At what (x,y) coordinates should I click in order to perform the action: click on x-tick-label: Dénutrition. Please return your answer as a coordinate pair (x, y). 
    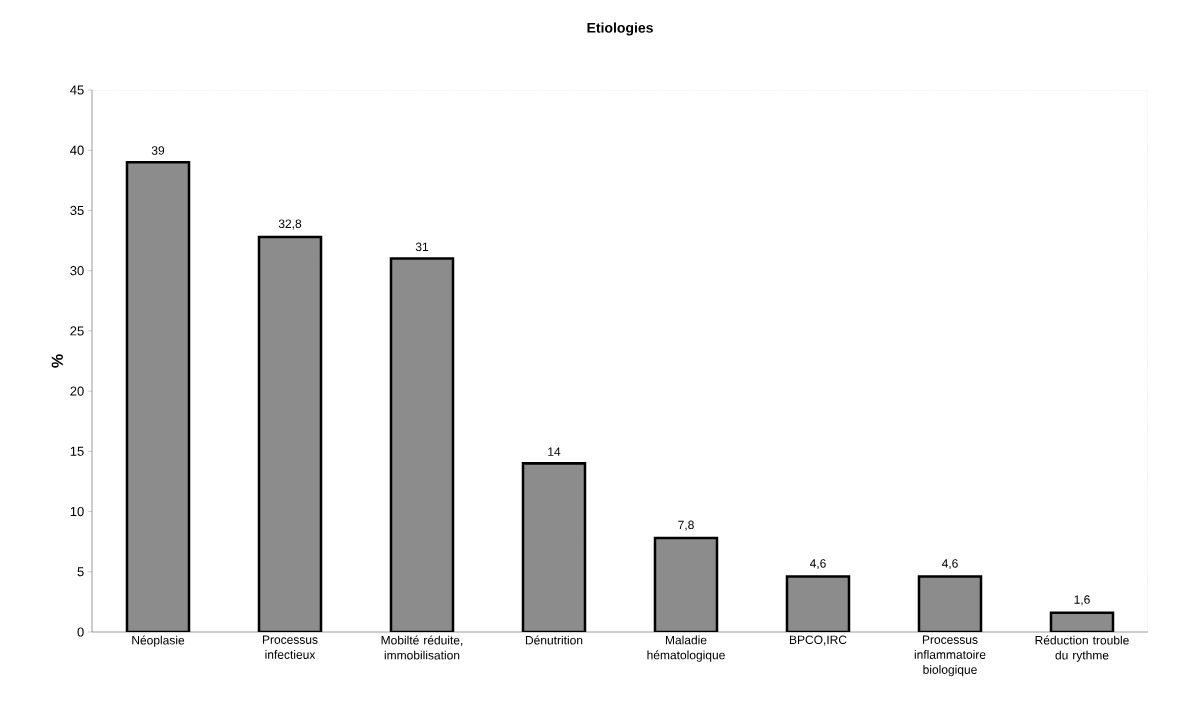
    Looking at the image, I should click on (554, 640).